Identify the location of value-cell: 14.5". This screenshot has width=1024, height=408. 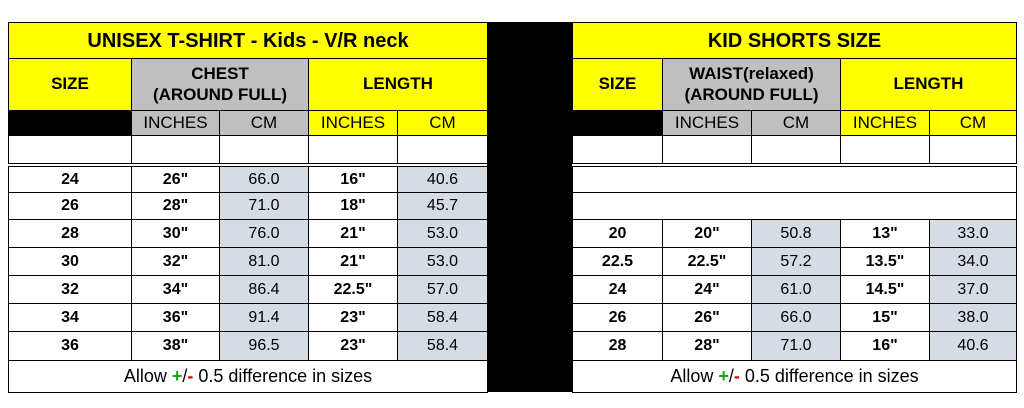
(885, 289).